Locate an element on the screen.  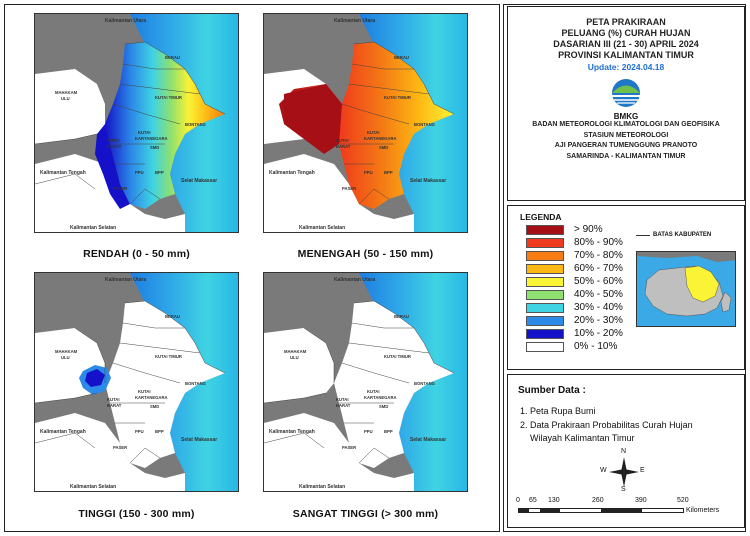
legend-item: 70% - 80% is located at coordinates (574, 255).